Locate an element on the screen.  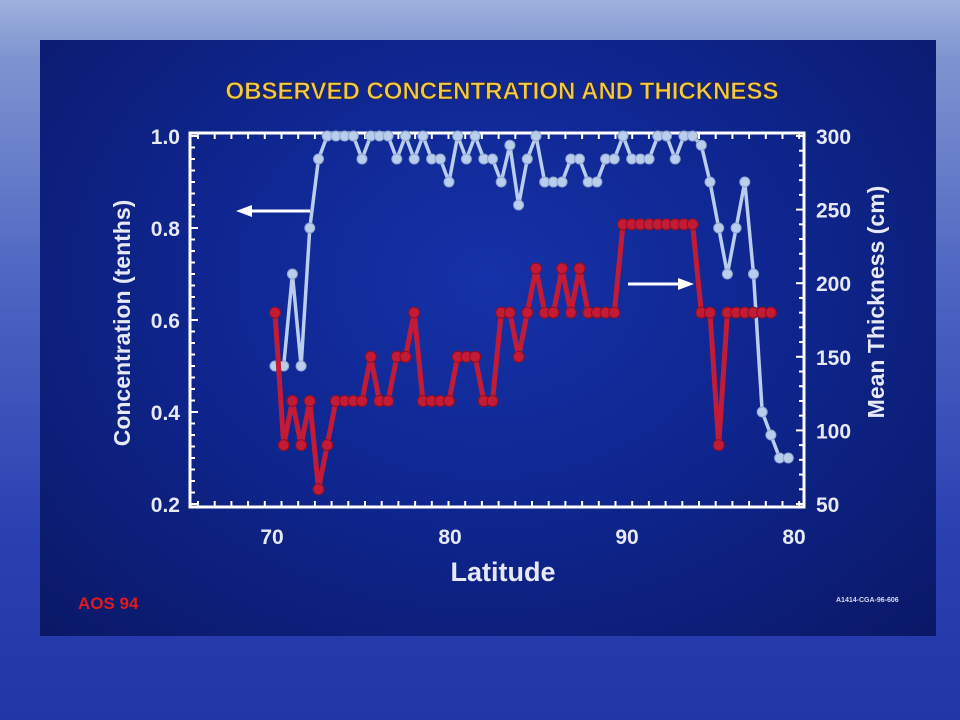
right-tick-label: 100 is located at coordinates (833, 431).